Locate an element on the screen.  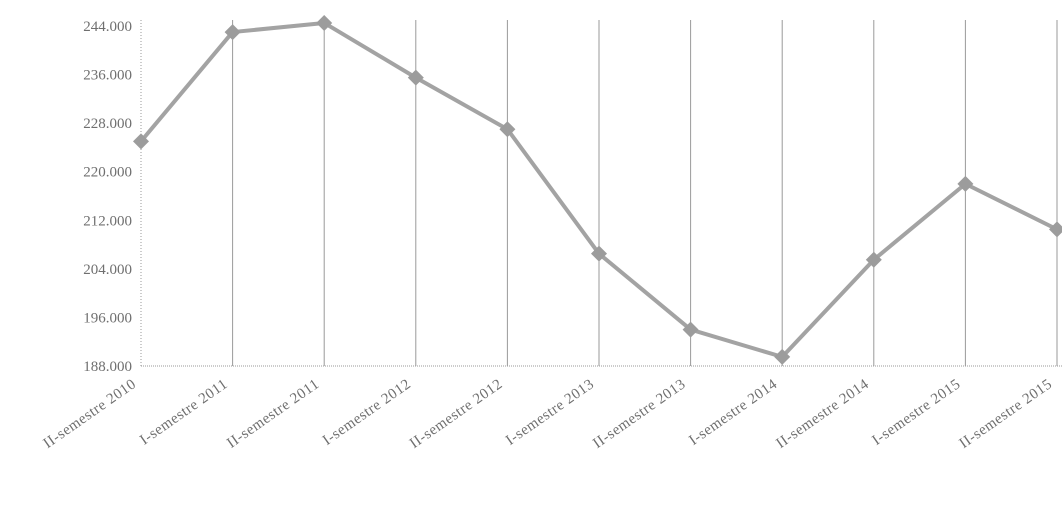
x-tick-label: II-semestre 2012 is located at coordinates (456, 414).